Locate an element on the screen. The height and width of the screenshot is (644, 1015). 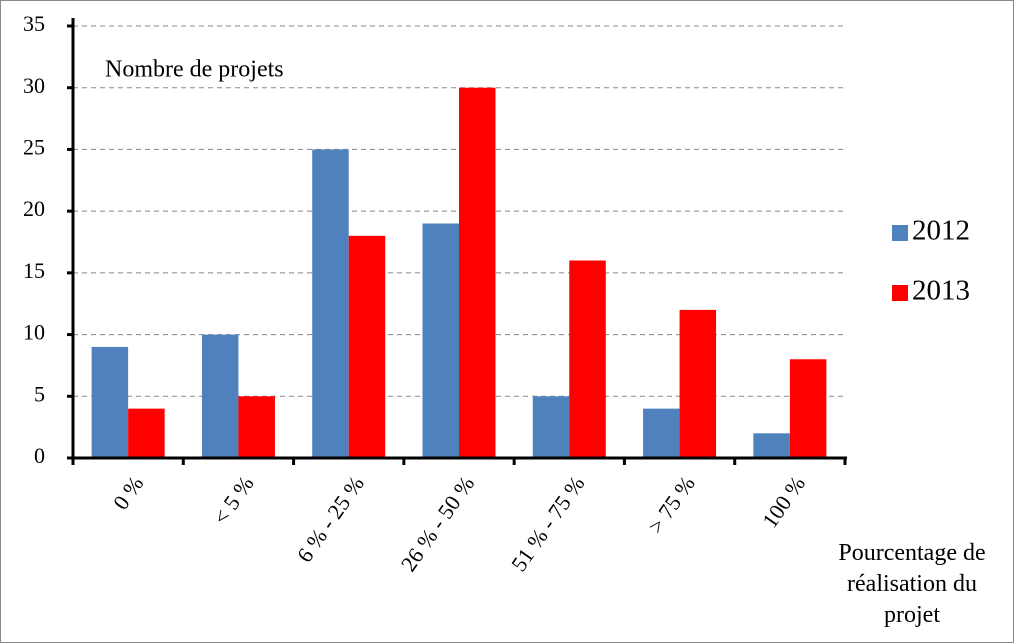
legend-label: 2012 is located at coordinates (941, 231).